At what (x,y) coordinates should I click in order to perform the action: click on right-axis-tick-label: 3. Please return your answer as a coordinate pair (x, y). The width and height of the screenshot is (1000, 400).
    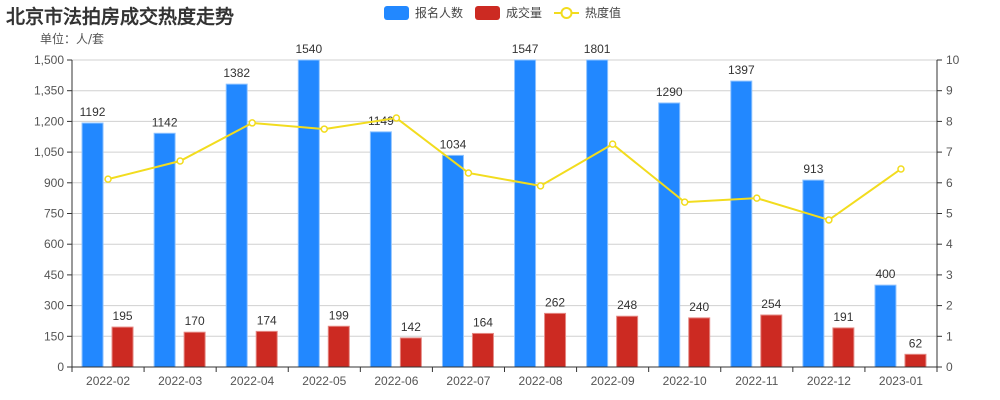
    Looking at the image, I should click on (949, 275).